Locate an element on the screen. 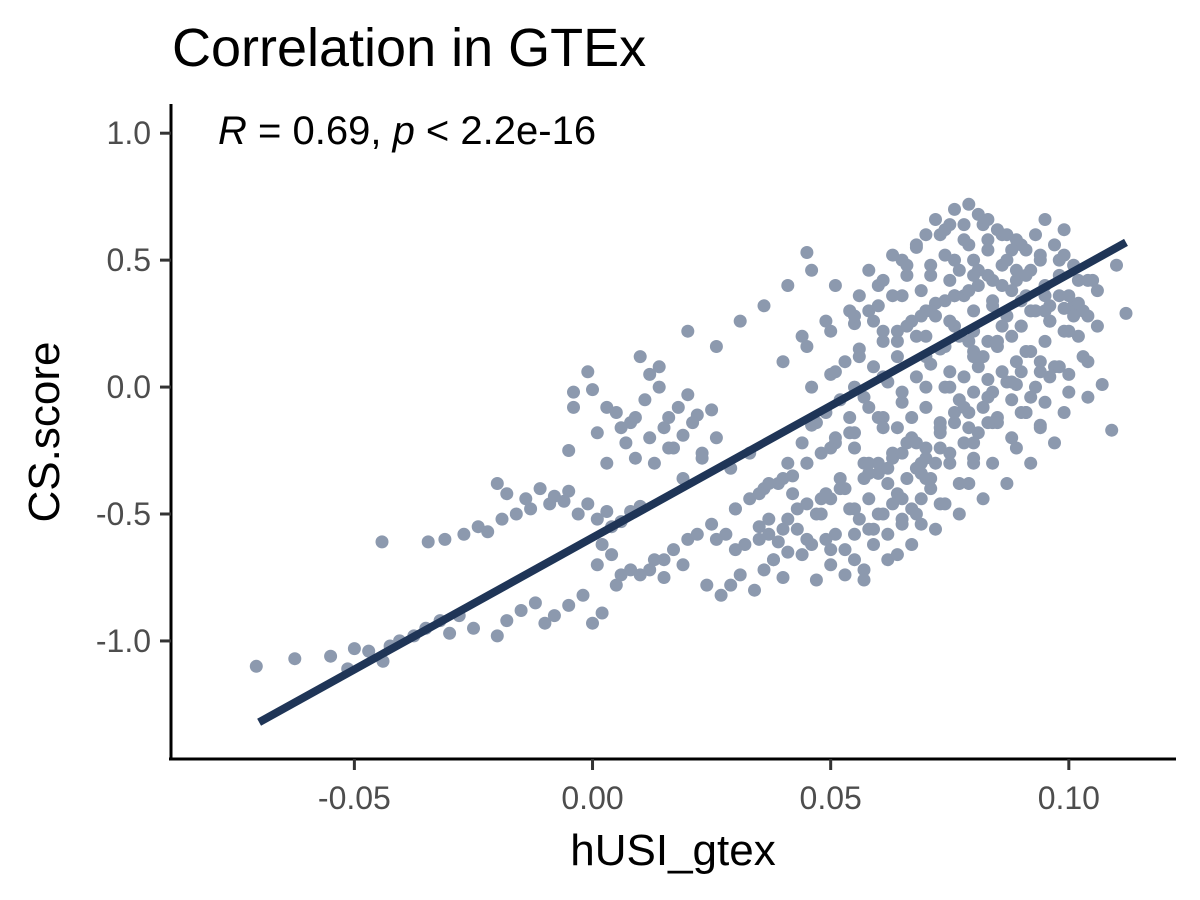 Image resolution: width=1200 pixels, height=900 pixels. annotation-p-value: < 2.2e-16 is located at coordinates (505, 131).